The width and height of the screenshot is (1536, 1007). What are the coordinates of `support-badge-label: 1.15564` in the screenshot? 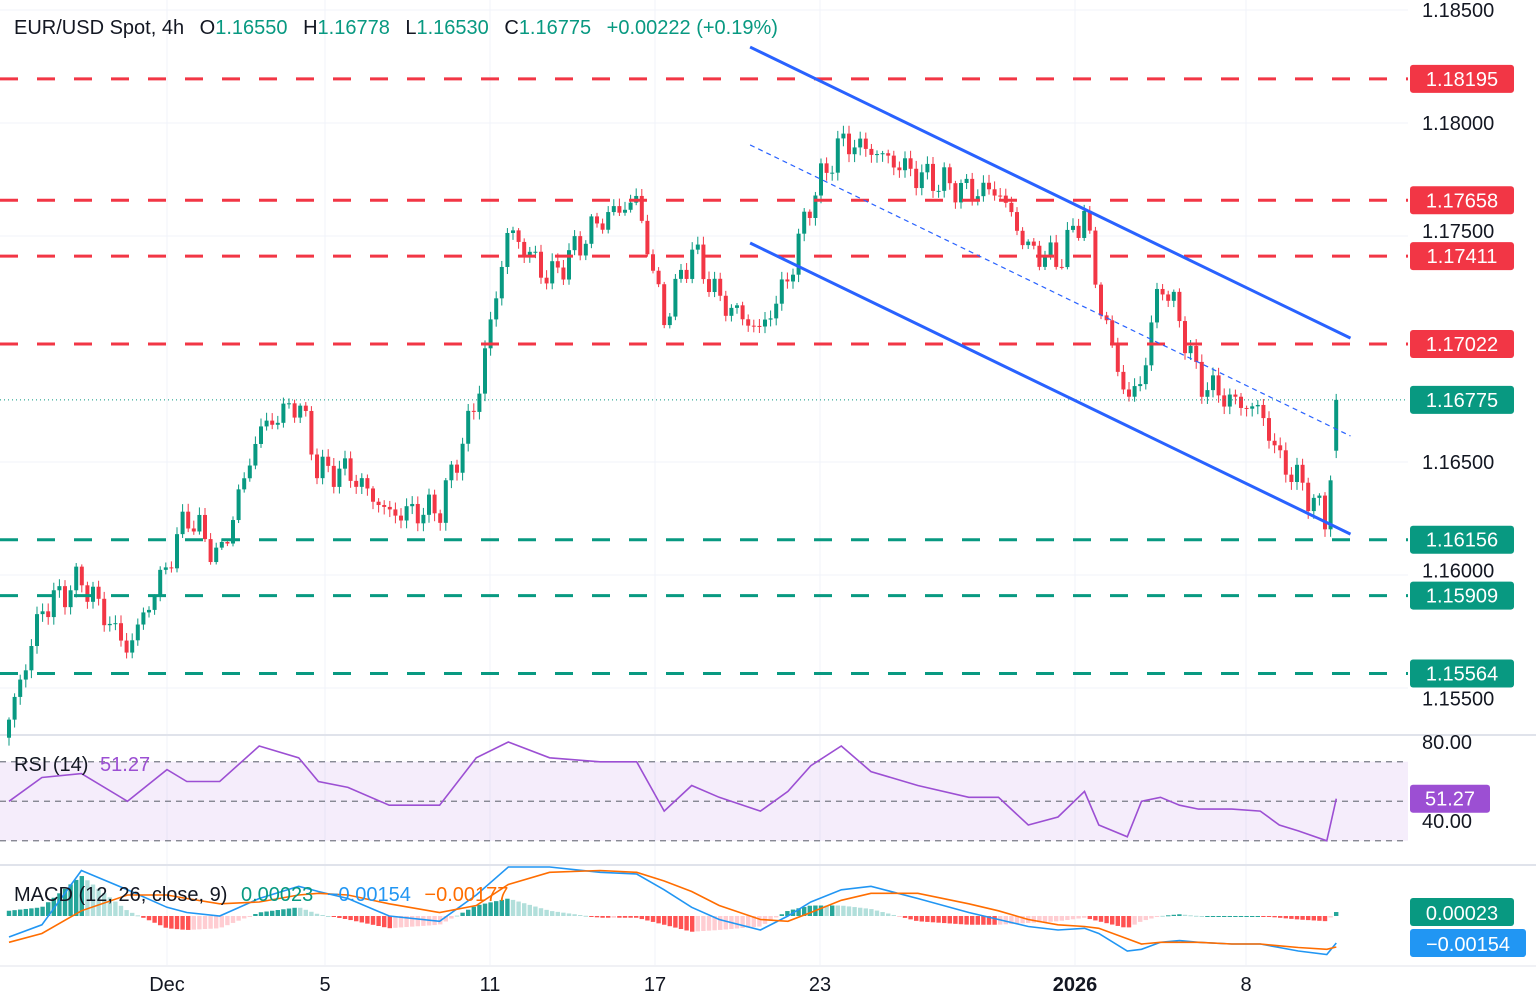 It's located at (1462, 675).